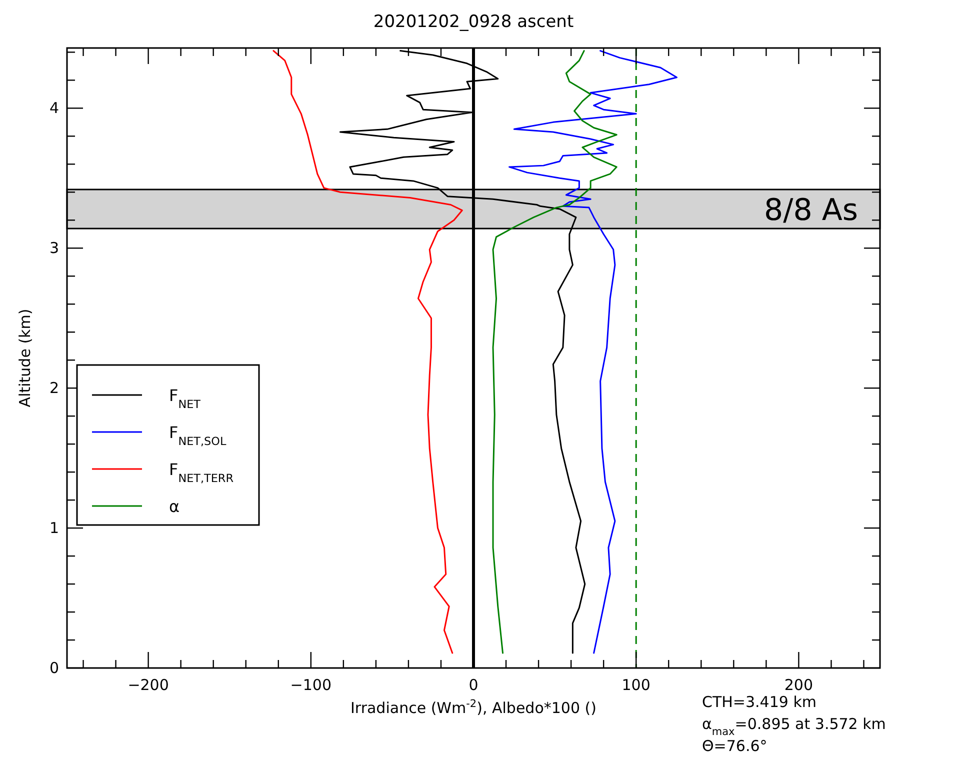 This screenshot has height=765, width=953. I want to click on y-tick-label: 4, so click(54, 108).